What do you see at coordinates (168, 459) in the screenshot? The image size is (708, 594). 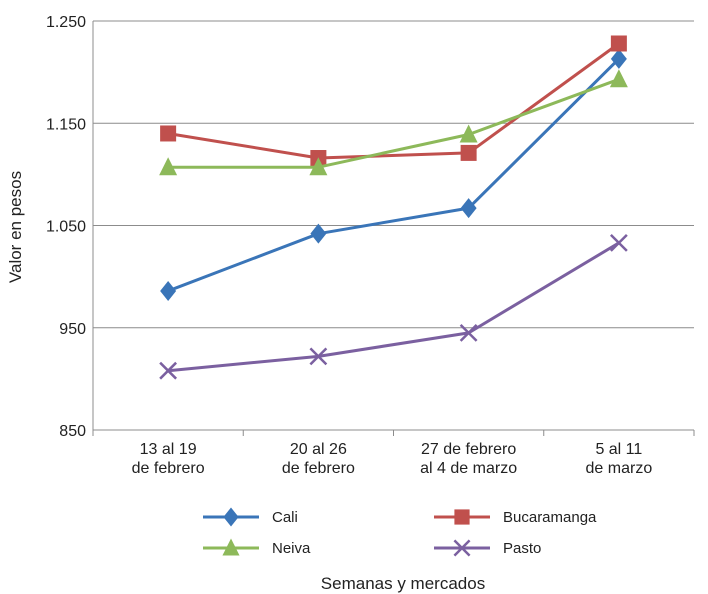 I see `x-tick-label: 13 al 19 de febrero` at bounding box center [168, 459].